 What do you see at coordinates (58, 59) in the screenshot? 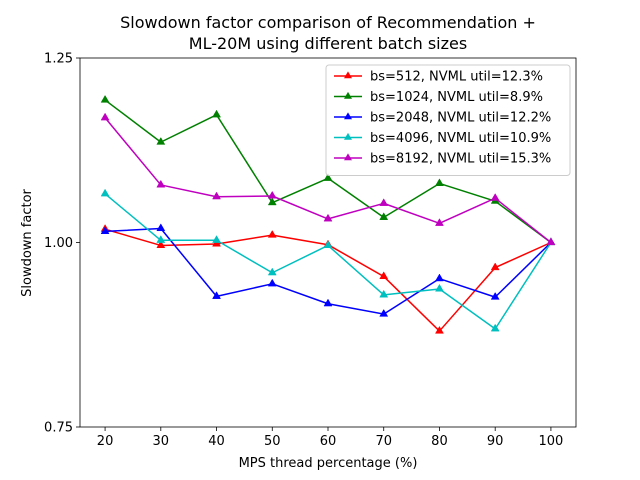
I see `y-tick-label-2: 1.25` at bounding box center [58, 59].